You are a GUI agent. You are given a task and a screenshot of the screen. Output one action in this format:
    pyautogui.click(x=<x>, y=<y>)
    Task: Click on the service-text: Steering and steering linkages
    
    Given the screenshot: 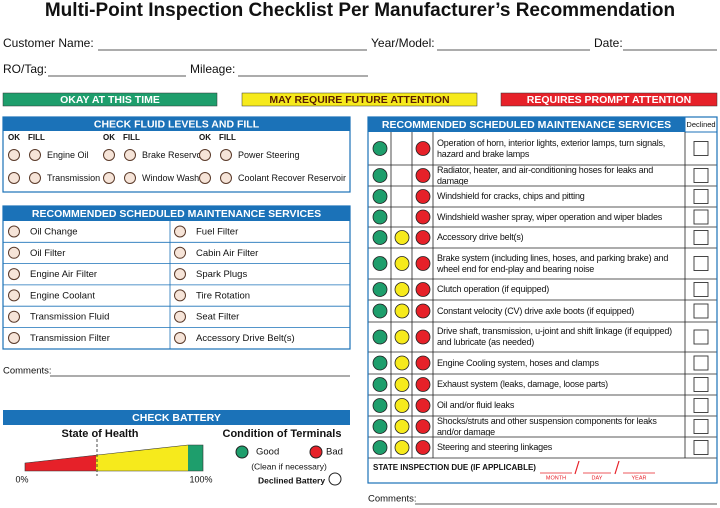 What is the action you would take?
    pyautogui.click(x=495, y=447)
    